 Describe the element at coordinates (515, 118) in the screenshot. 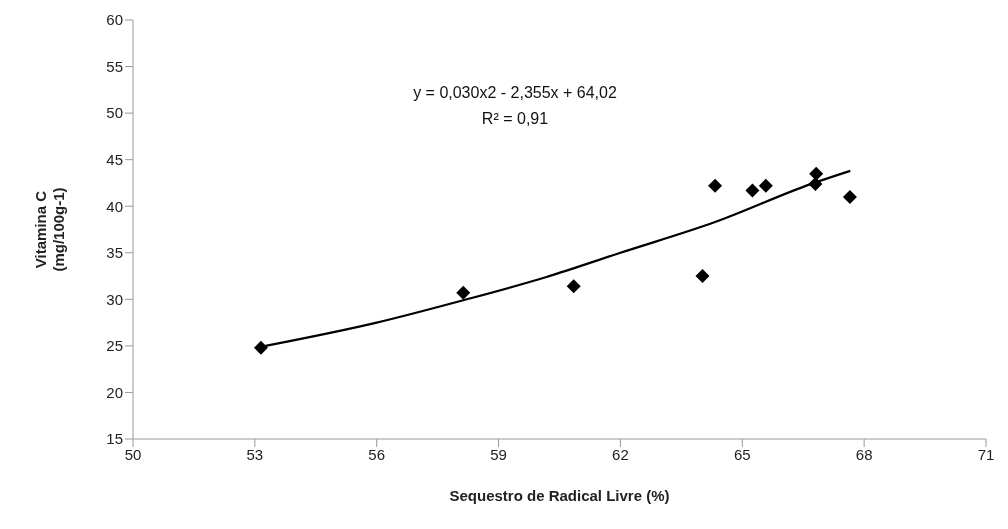

I see `annotation: R² = 0,91` at that location.